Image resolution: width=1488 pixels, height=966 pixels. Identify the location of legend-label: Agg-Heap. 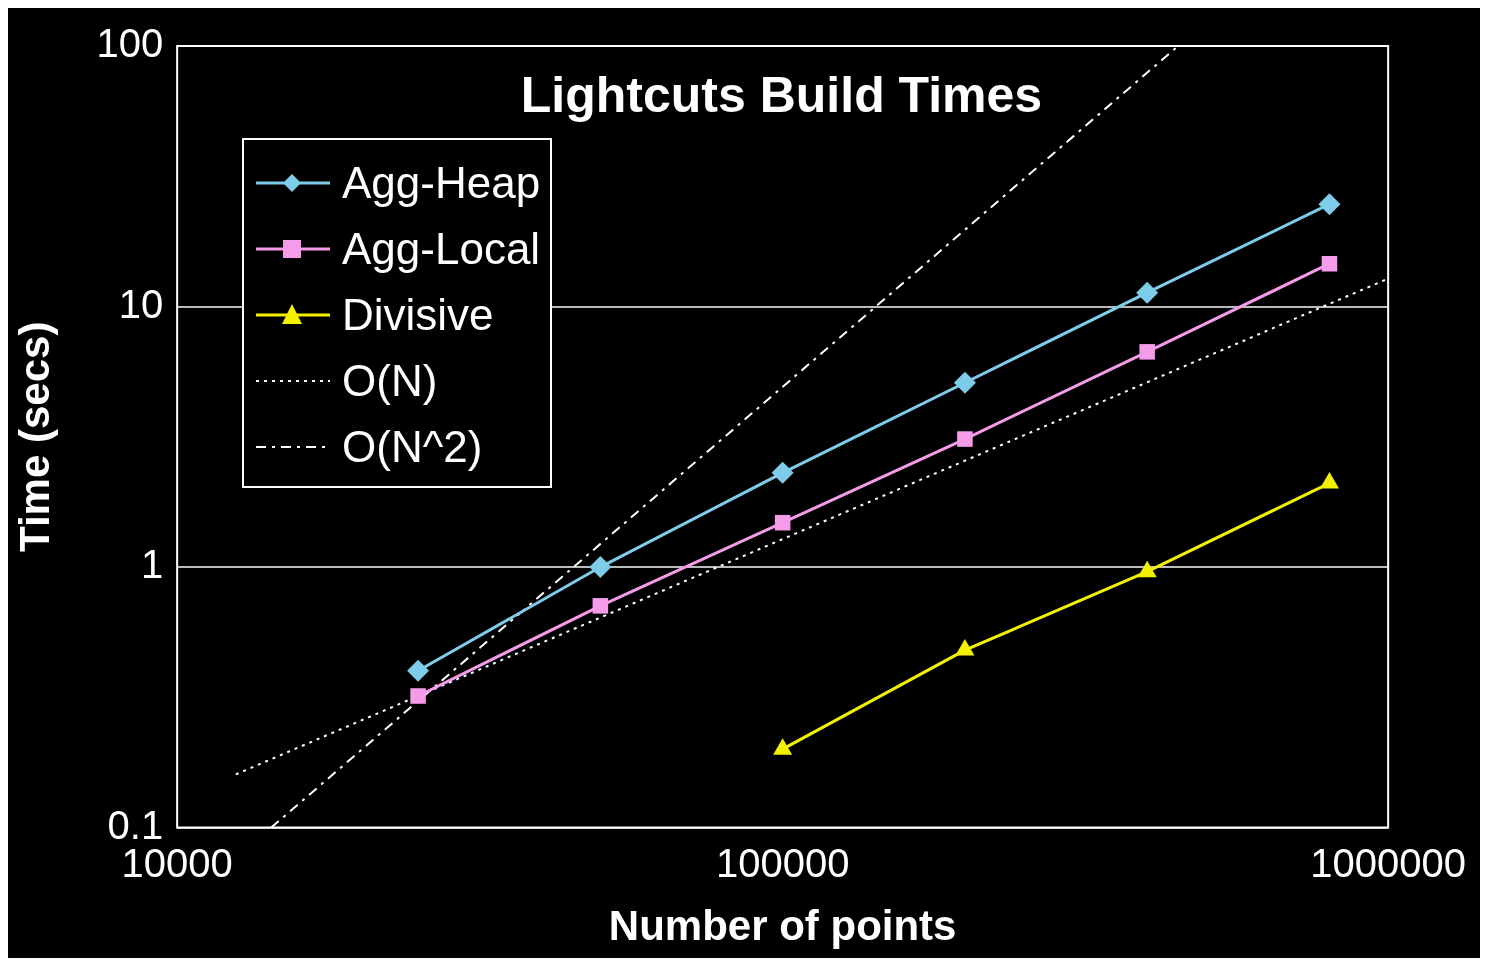
(441, 183).